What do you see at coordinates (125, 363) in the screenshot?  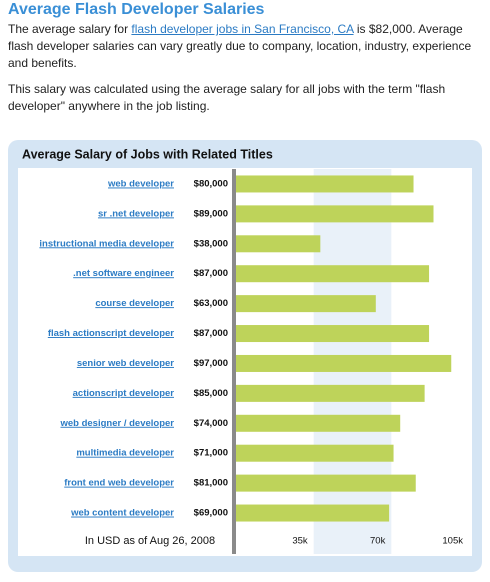 I see `category-label: senior web developer` at bounding box center [125, 363].